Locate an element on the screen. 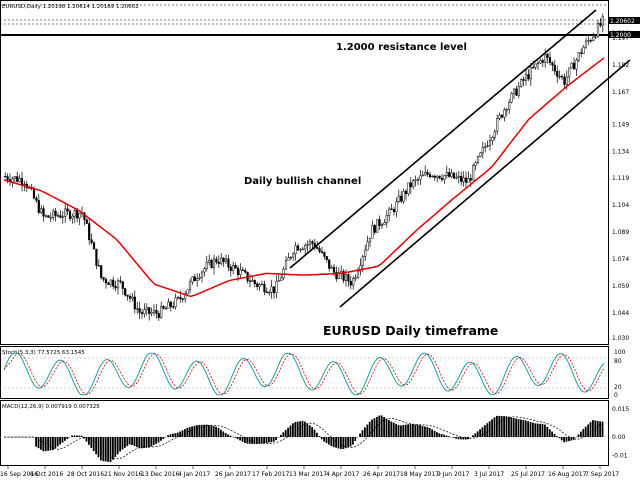 The image size is (640, 480). date-tick-label: 7 Sep 2017 is located at coordinates (602, 474).